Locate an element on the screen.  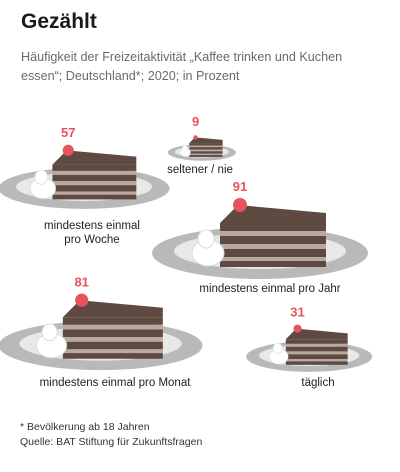
population-note: * Bevölkerung ab 18 Jahren is located at coordinates (85, 427).